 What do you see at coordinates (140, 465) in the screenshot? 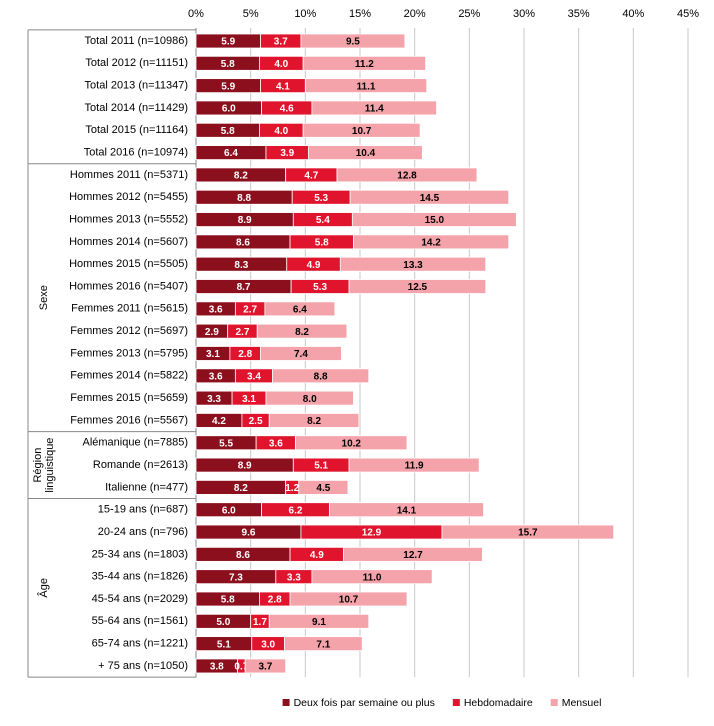
I see `y-tick-label: Romande (n=2613)` at bounding box center [140, 465].